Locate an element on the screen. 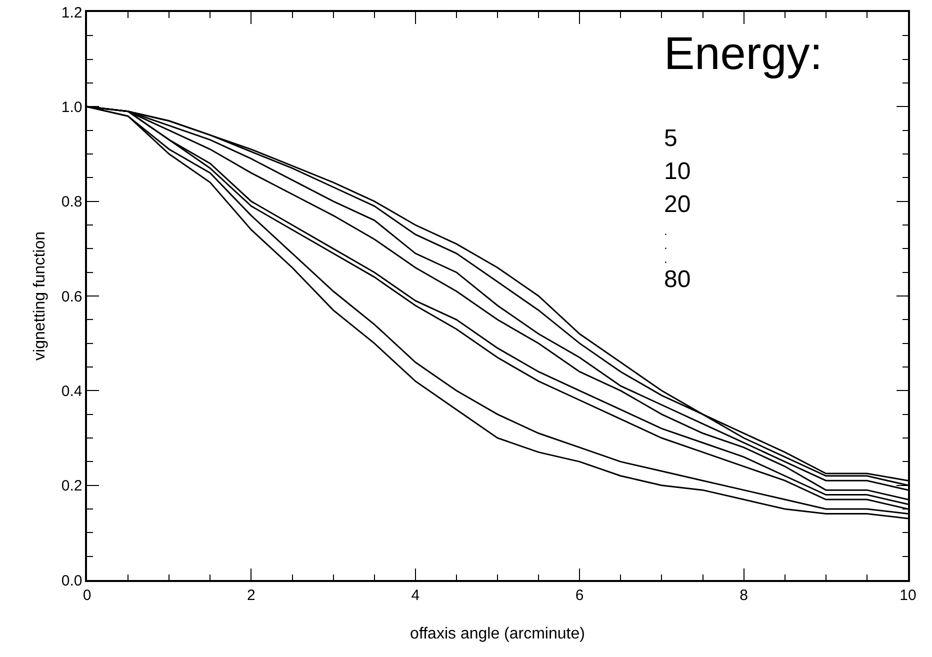 Image resolution: width=932 pixels, height=657 pixels. y-tick-label: 0.4 is located at coordinates (71, 391).